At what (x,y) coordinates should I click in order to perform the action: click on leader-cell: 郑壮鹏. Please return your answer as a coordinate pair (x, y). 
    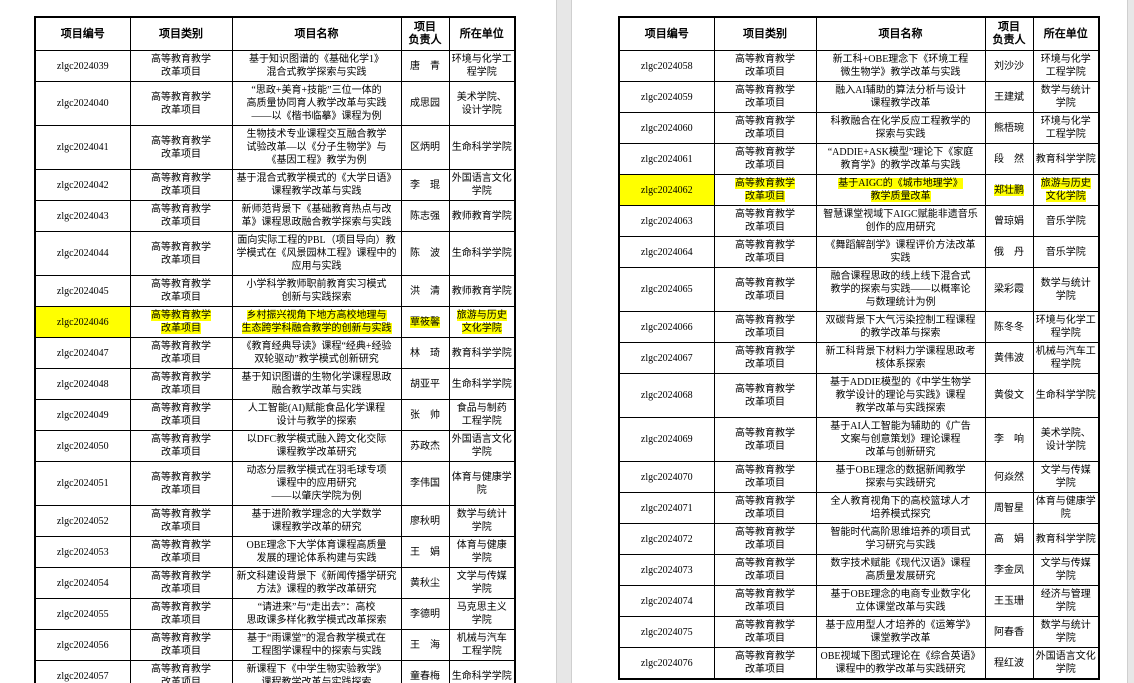
    Looking at the image, I should click on (1009, 190).